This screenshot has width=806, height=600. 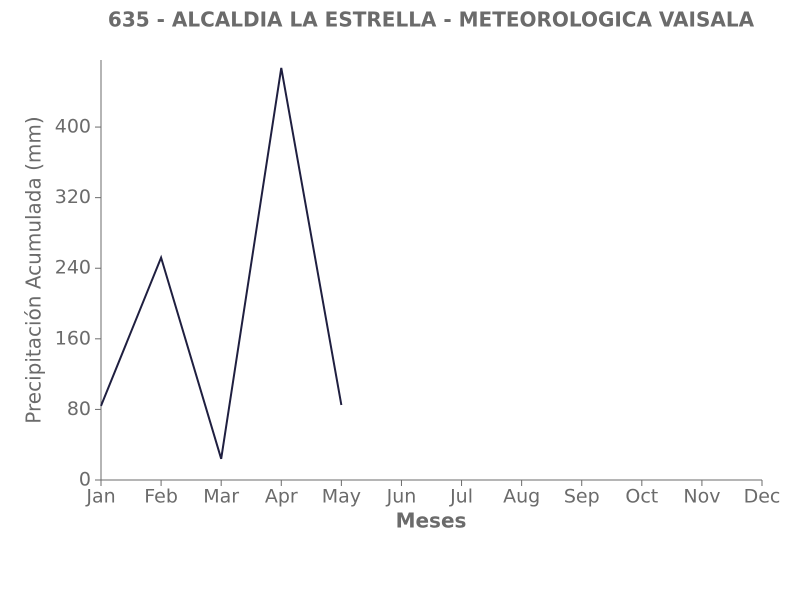 I want to click on x-tick-label: Sep, so click(x=582, y=497).